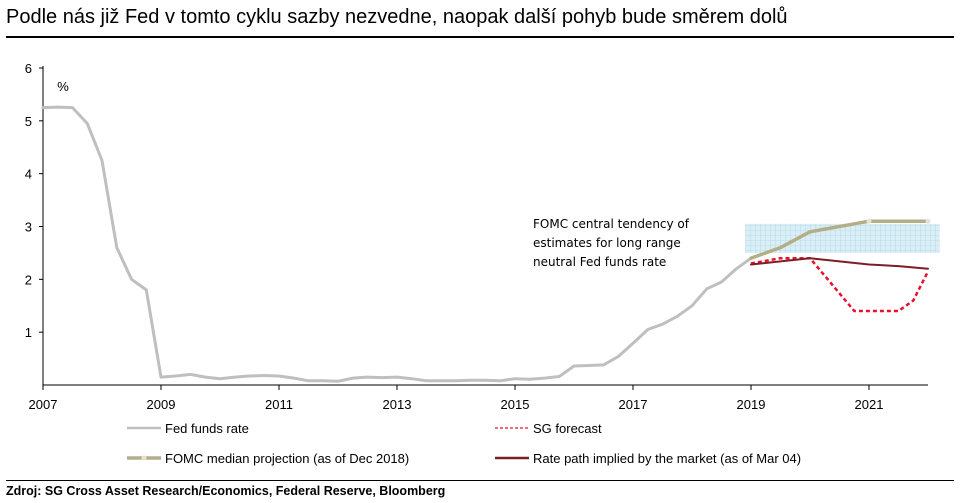 The width and height of the screenshot is (965, 503). What do you see at coordinates (869, 404) in the screenshot?
I see `x-tick-label: 2021` at bounding box center [869, 404].